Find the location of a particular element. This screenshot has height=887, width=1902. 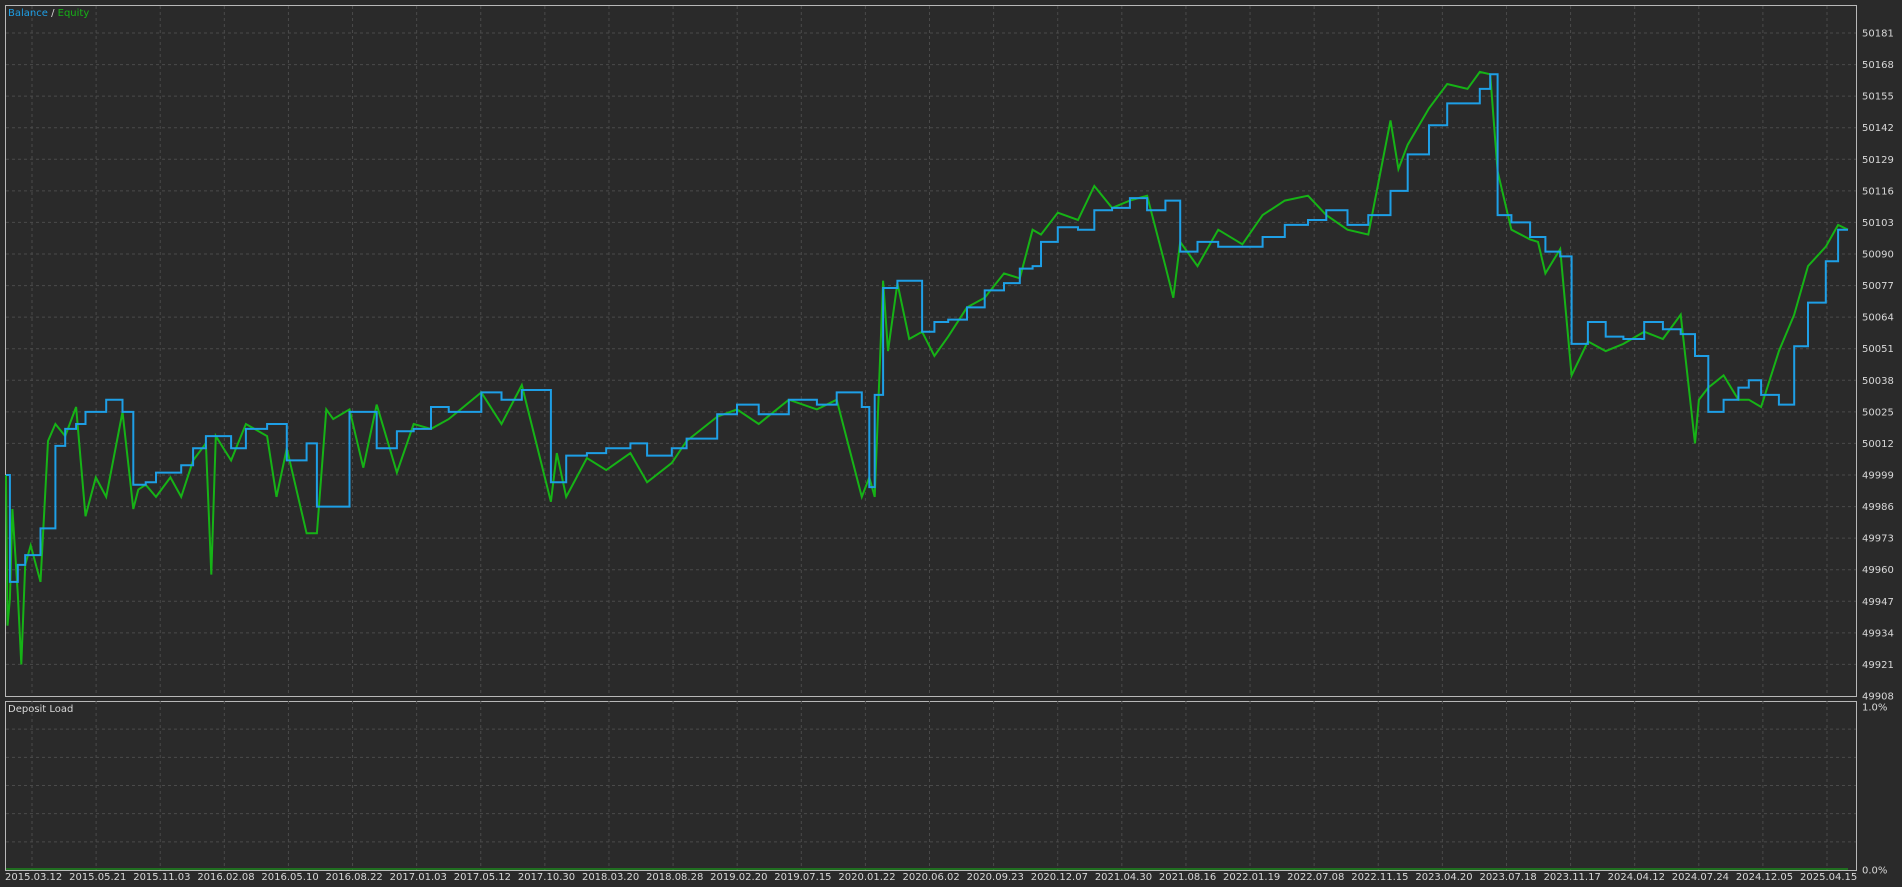

x-tick-label: 2015.05.21 is located at coordinates (97, 877).